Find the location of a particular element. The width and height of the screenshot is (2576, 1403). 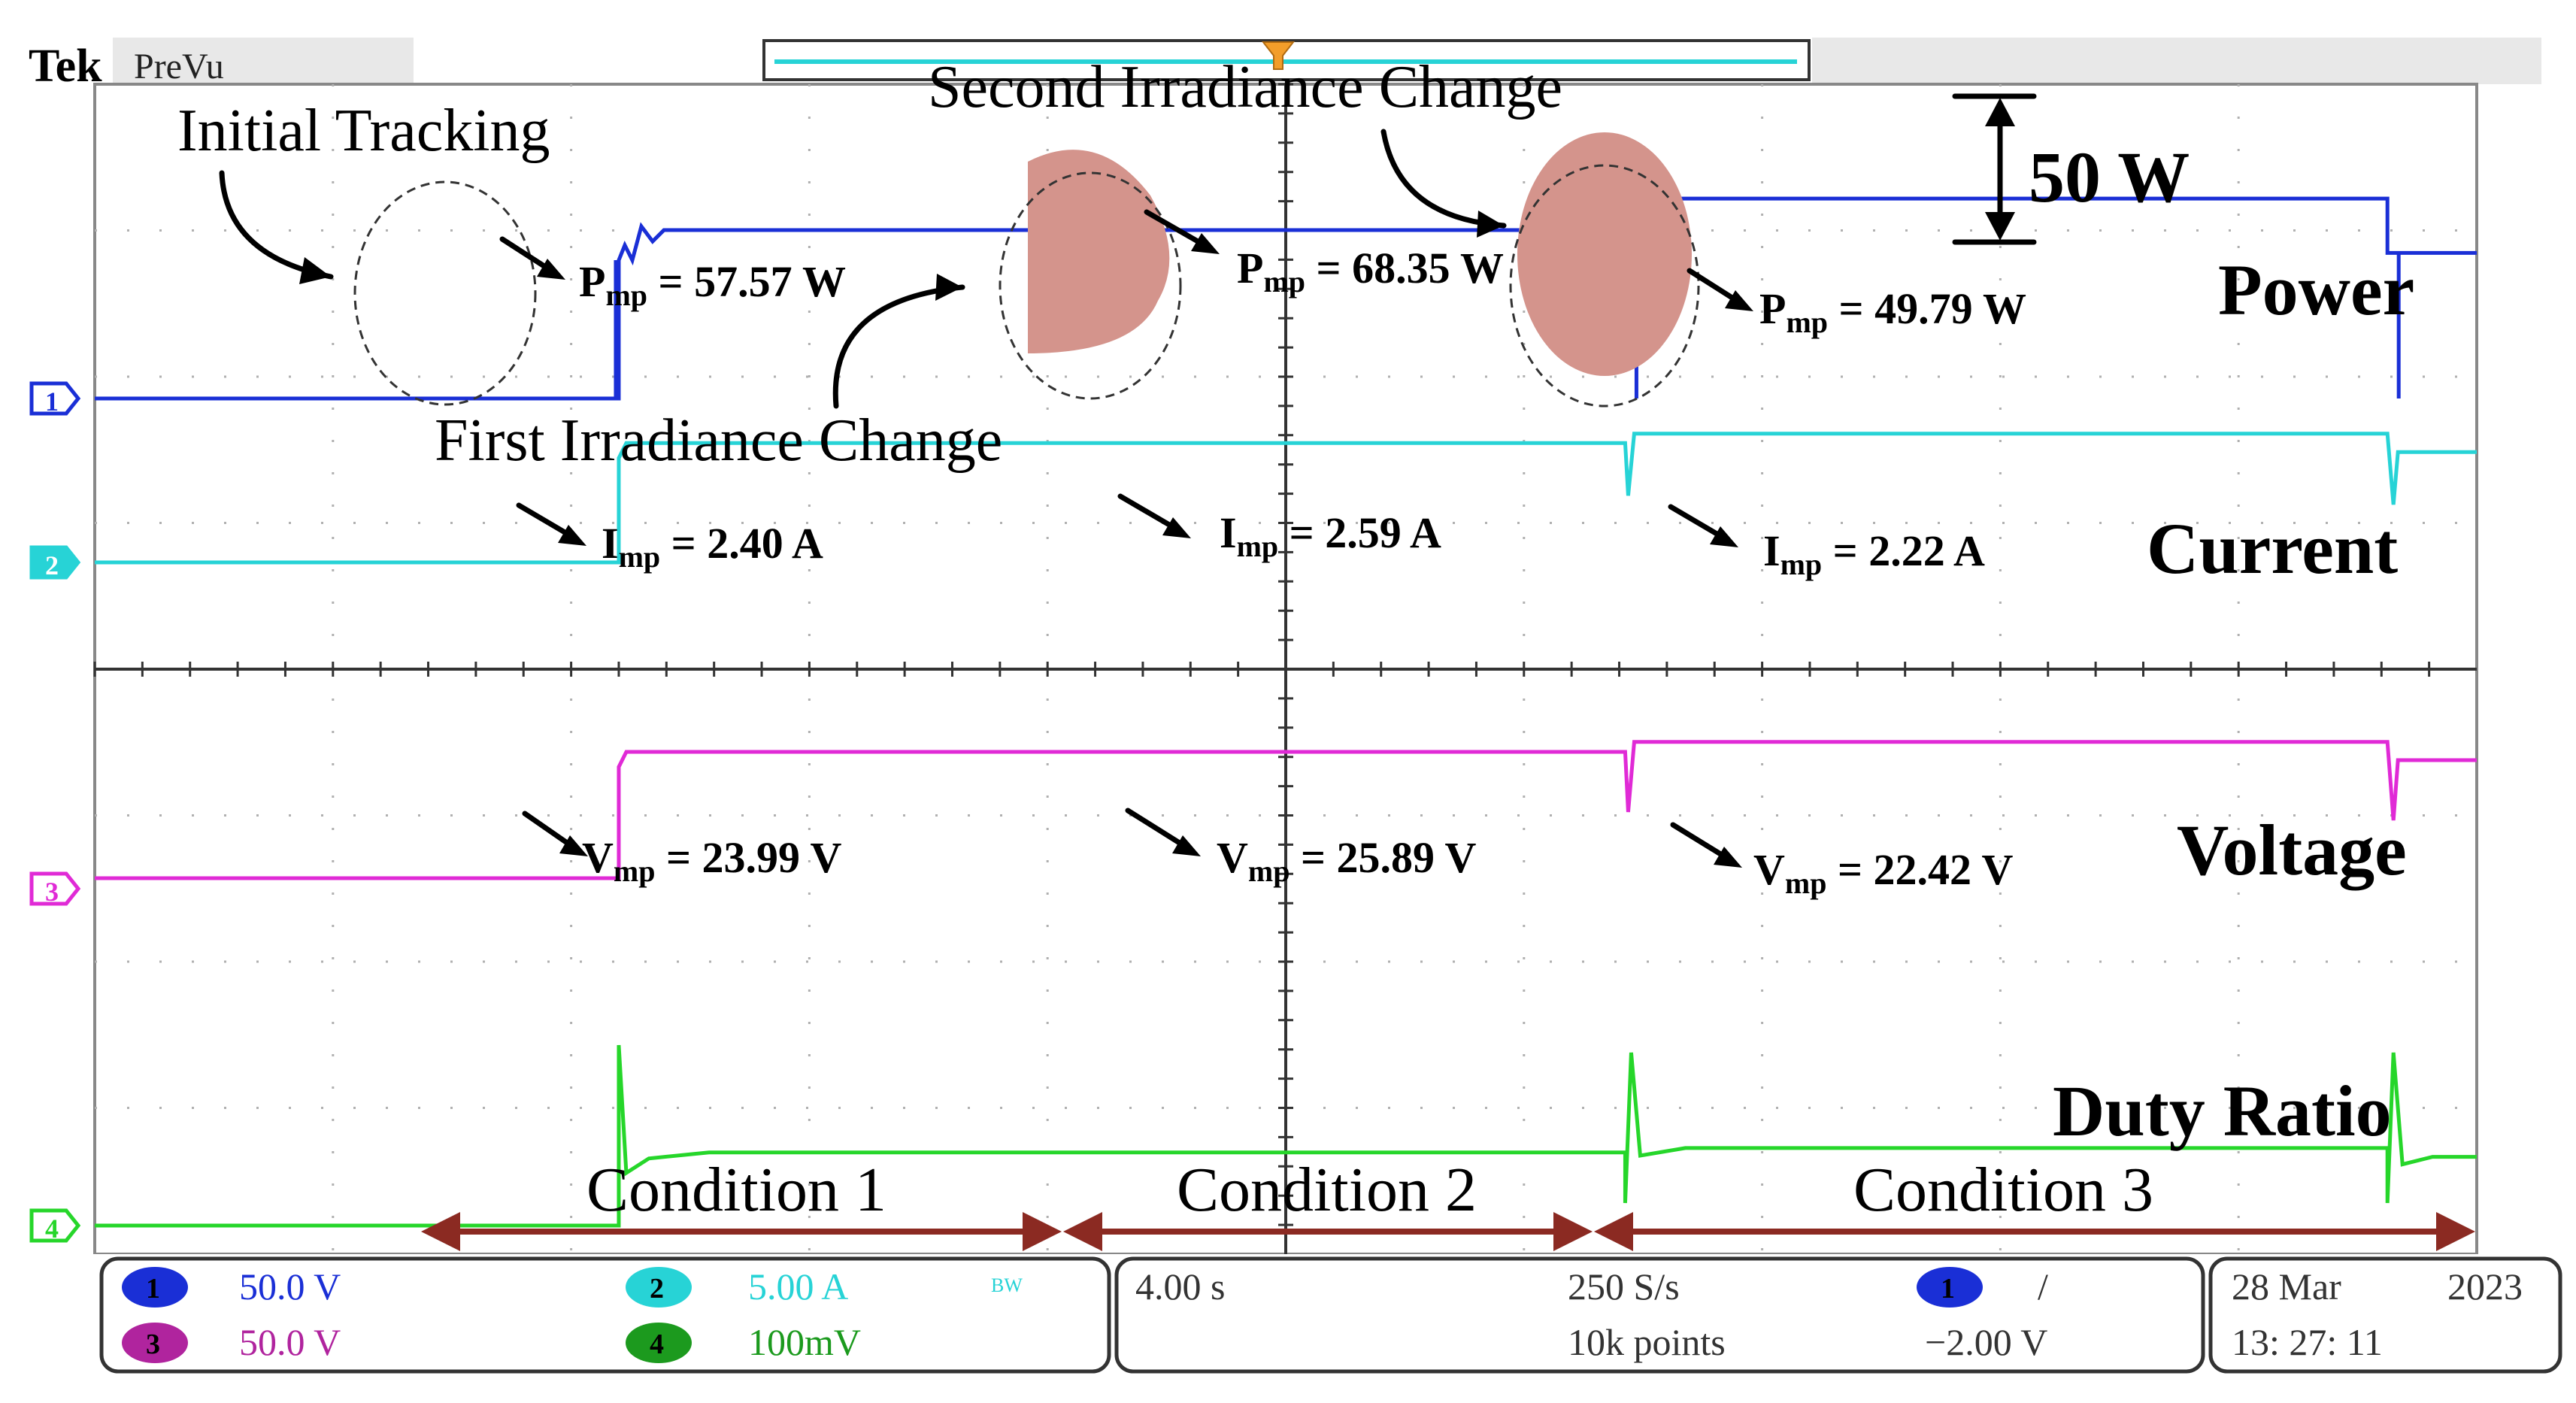

ch1-readout: 1 50.0 V is located at coordinates (231, 1286).